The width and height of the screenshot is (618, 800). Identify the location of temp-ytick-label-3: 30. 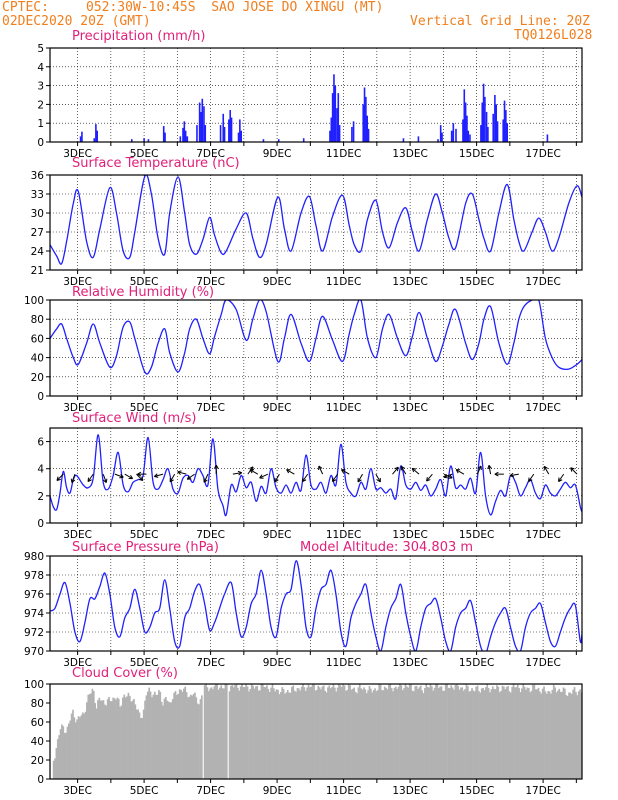
(37, 214).